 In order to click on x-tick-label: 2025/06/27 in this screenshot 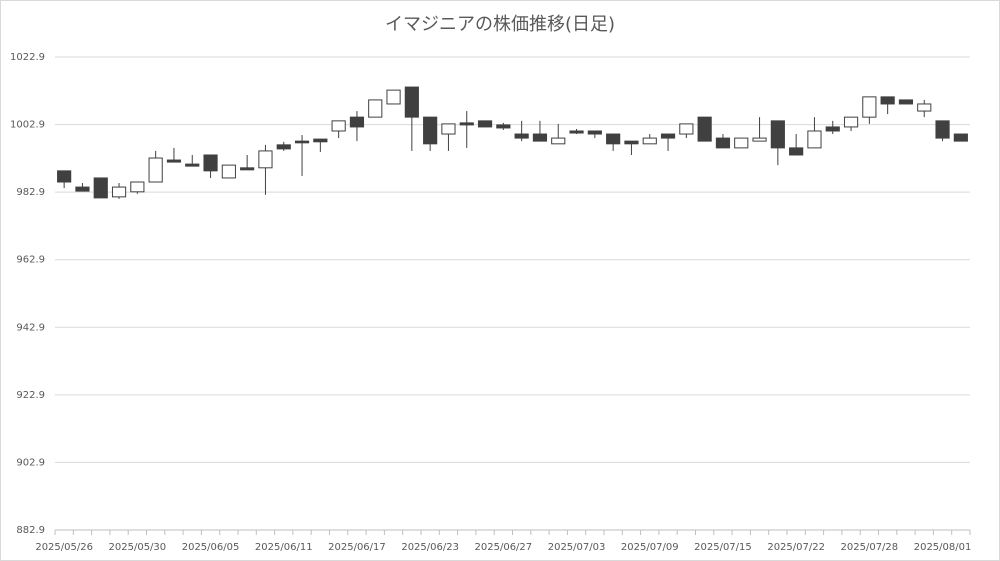, I will do `click(504, 547)`.